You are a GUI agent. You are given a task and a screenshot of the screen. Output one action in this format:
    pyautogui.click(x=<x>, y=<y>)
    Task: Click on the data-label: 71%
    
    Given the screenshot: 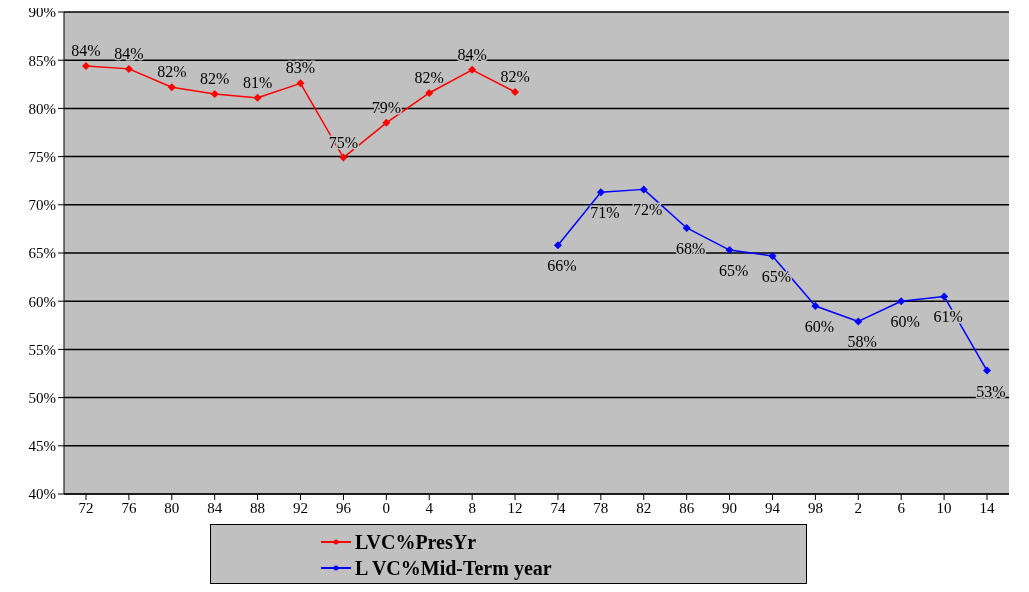 What is the action you would take?
    pyautogui.click(x=605, y=213)
    